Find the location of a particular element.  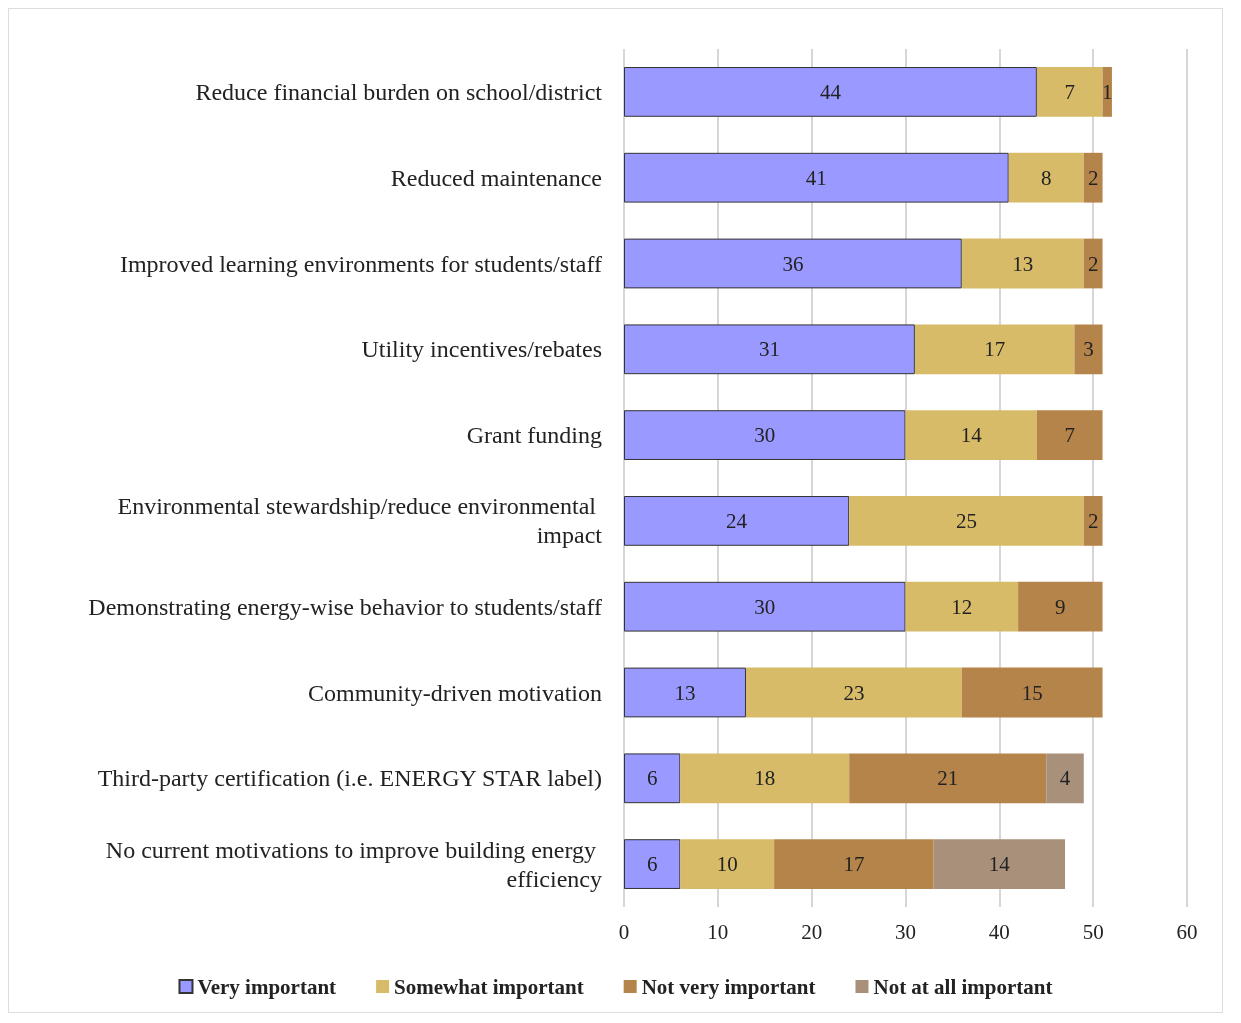

data-label: 24 is located at coordinates (737, 520).